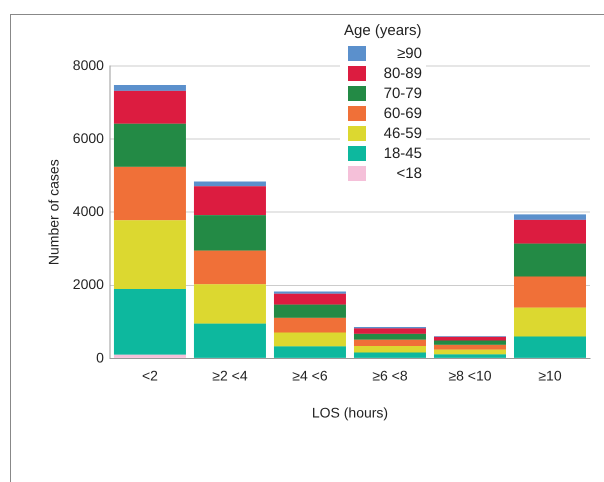 The image size is (604, 482). Describe the element at coordinates (402, 93) in the screenshot. I see `legend-label: 70-79` at that location.